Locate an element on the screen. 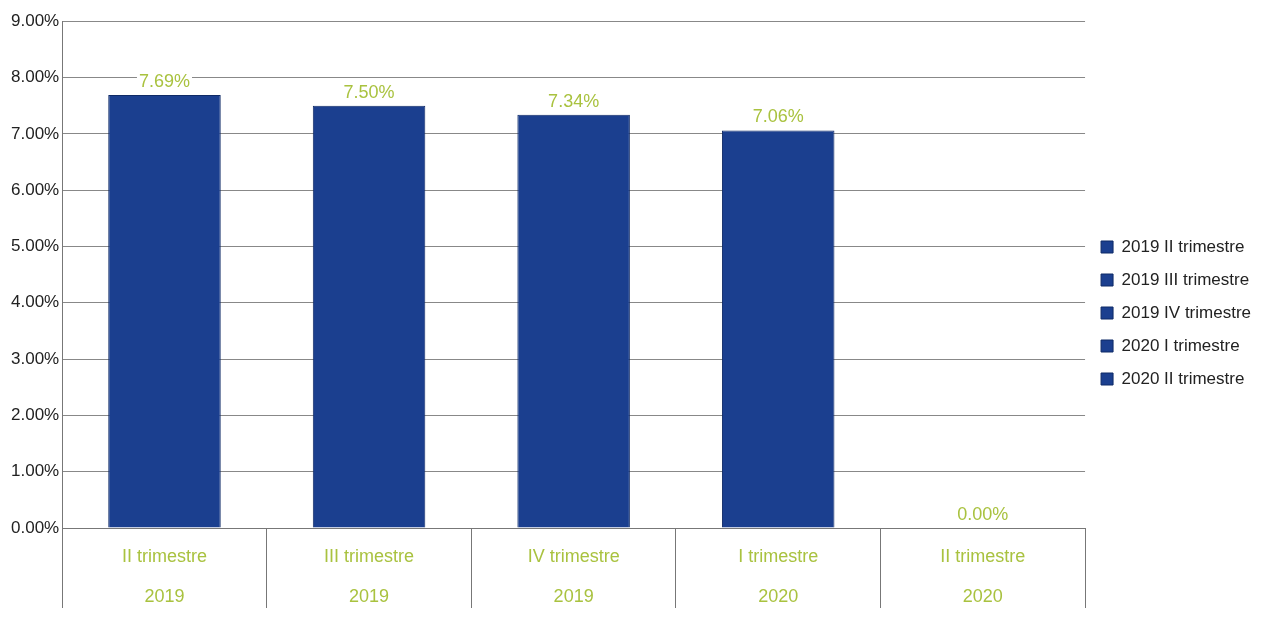  data-label: 7.34% is located at coordinates (574, 100).